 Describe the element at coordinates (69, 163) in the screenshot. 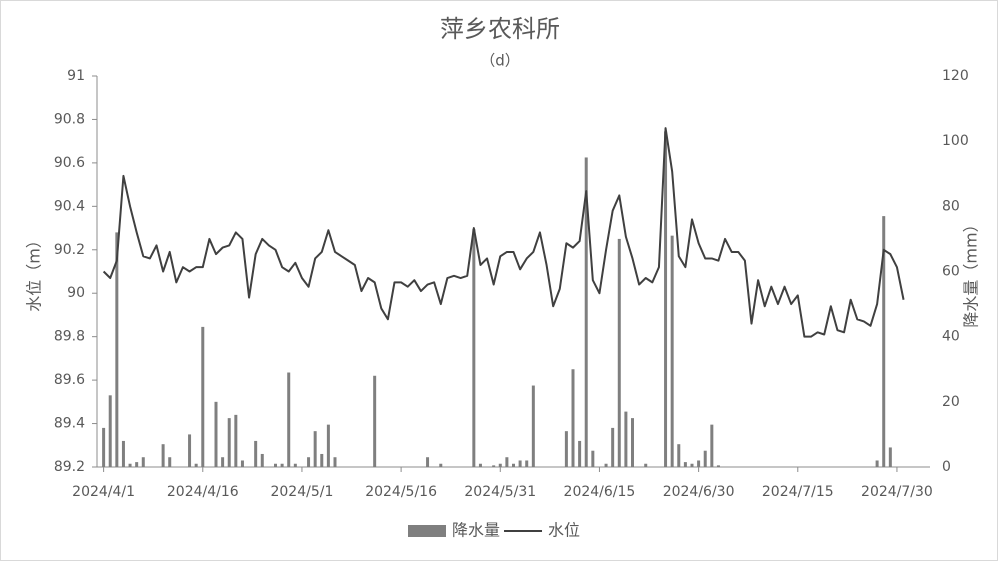

I see `y-tick-label: 90.6` at that location.